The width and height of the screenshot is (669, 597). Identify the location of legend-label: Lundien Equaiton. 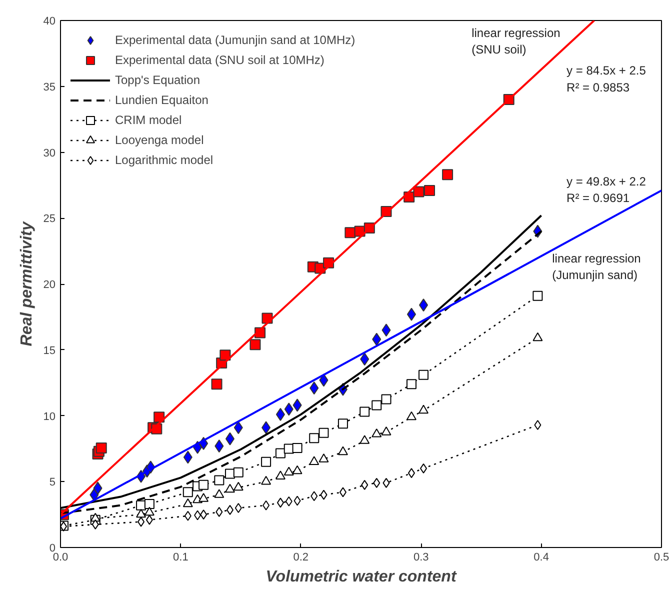
(161, 100).